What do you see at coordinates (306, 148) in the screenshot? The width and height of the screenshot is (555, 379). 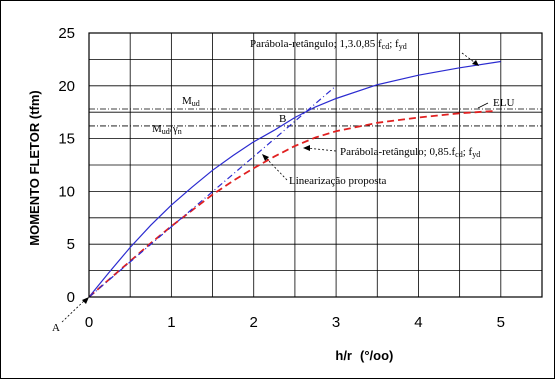 I see `annotation-bottom-arrowhead` at bounding box center [306, 148].